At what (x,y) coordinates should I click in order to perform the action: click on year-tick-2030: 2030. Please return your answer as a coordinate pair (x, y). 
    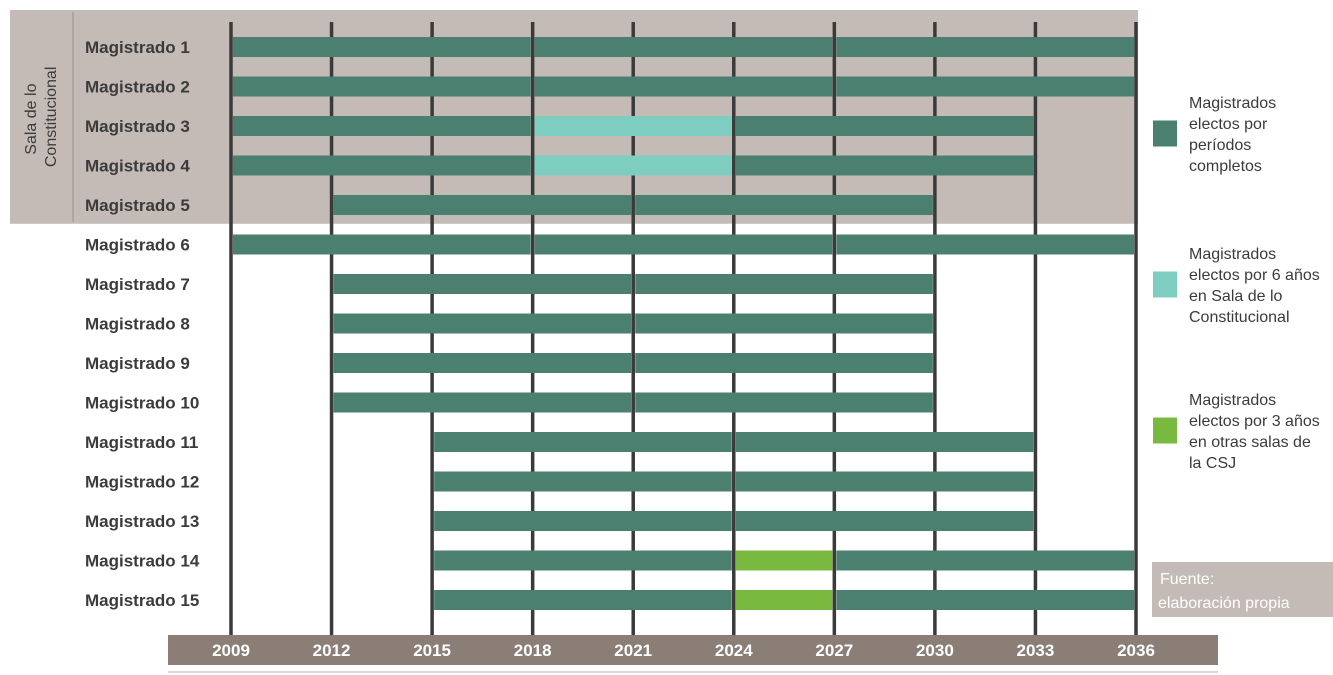
    Looking at the image, I should click on (935, 650).